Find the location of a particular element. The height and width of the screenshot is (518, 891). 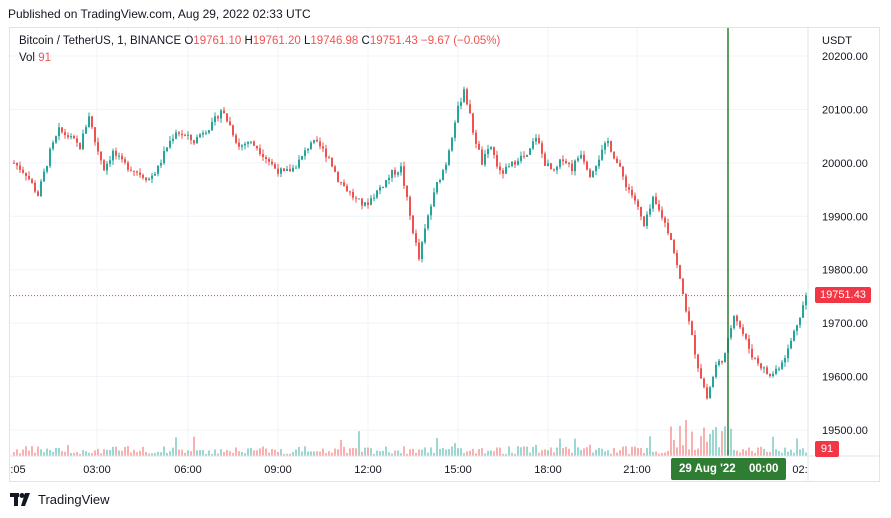

volume-label: Vol is located at coordinates (27, 58).